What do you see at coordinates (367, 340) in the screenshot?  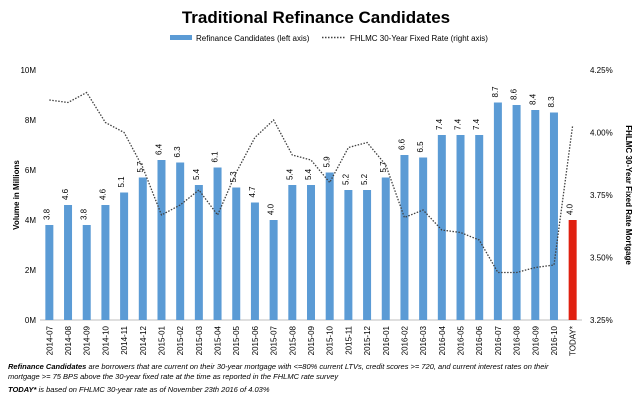 I see `x-tick-label: 2015-12` at bounding box center [367, 340].